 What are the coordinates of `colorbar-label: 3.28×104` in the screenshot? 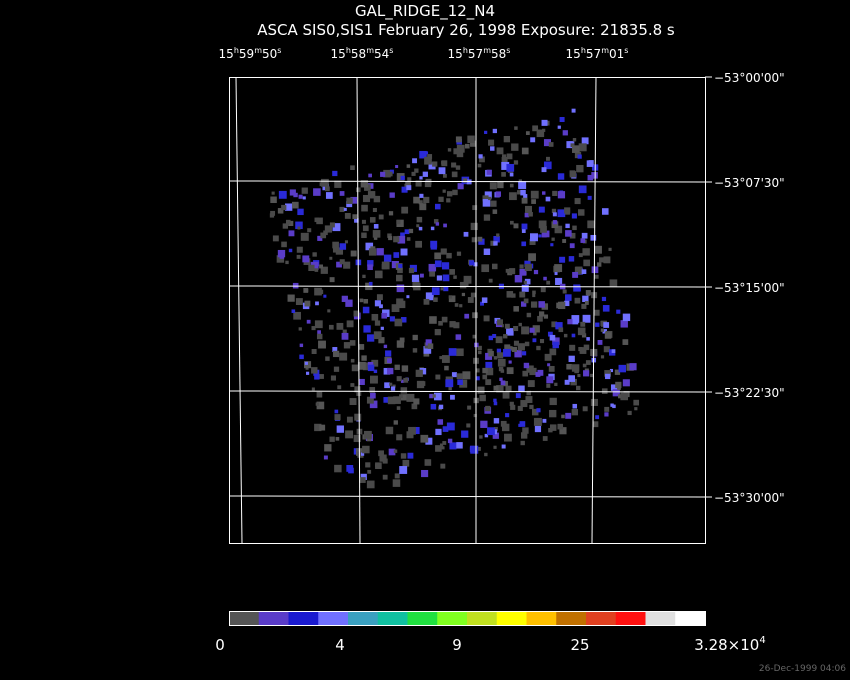 It's located at (729, 644).